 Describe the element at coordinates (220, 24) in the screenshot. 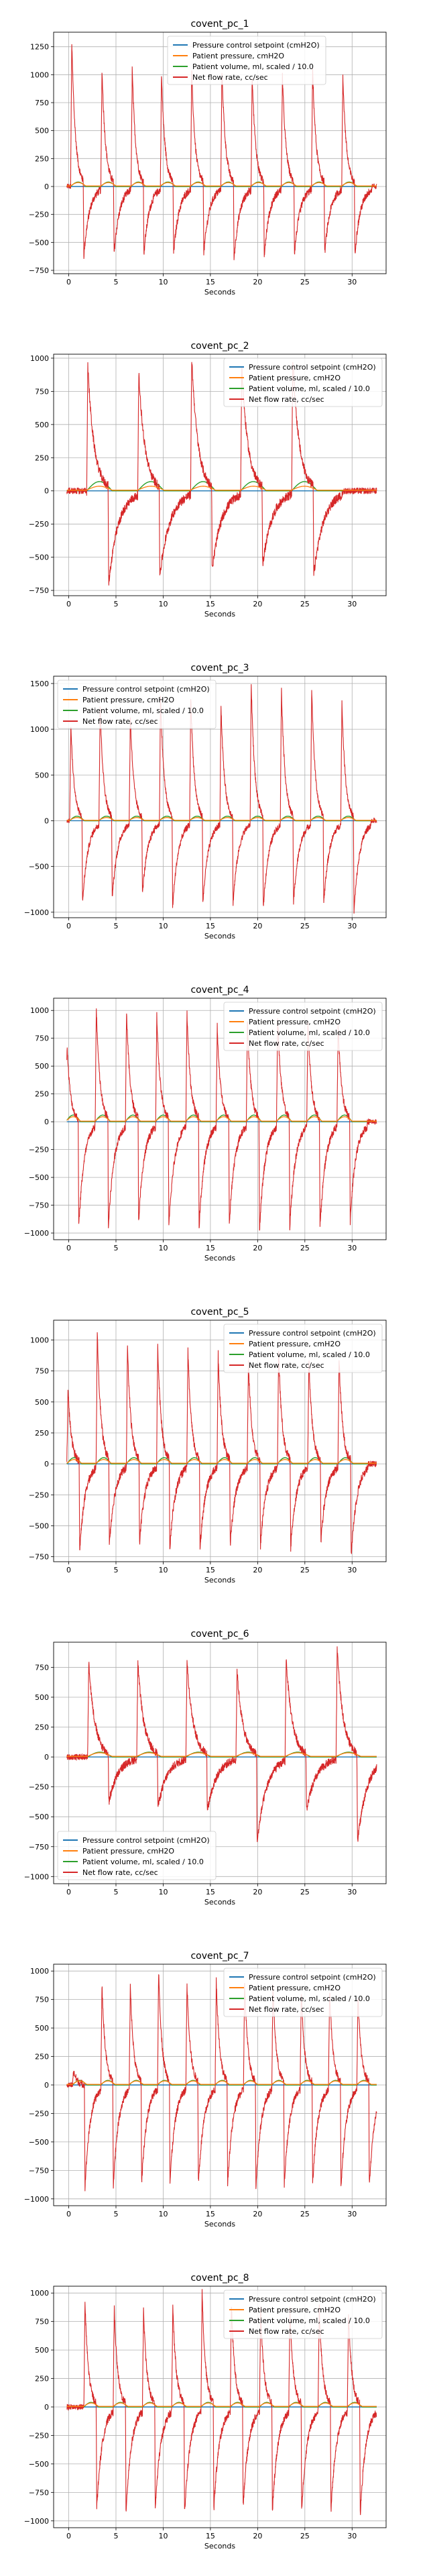

I see `chart-title: covent_pc_1` at that location.